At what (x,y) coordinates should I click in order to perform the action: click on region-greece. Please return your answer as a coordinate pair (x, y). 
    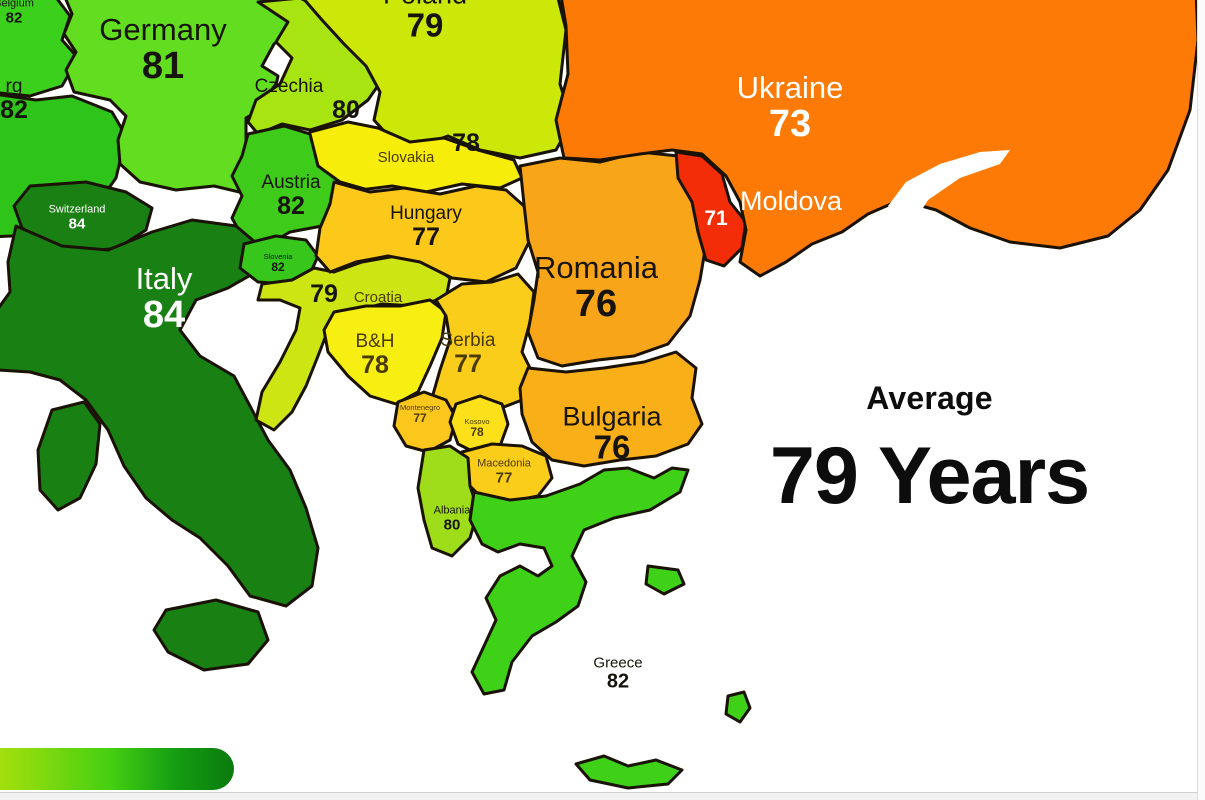
    Looking at the image, I should click on (579, 581).